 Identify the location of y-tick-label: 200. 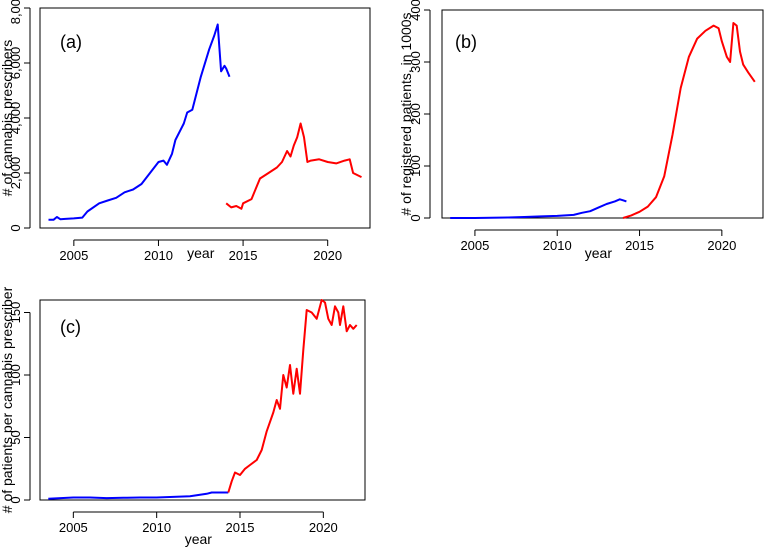
(415, 114).